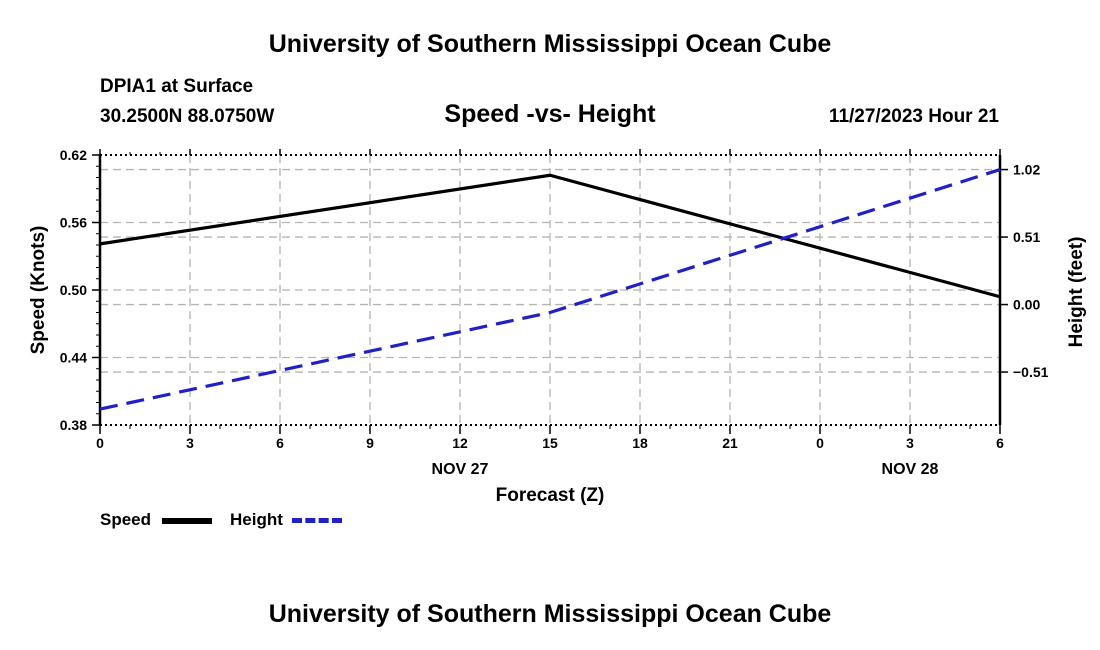 The width and height of the screenshot is (1100, 650). Describe the element at coordinates (1076, 292) in the screenshot. I see `y-right-axis-label: Height (feet)` at that location.